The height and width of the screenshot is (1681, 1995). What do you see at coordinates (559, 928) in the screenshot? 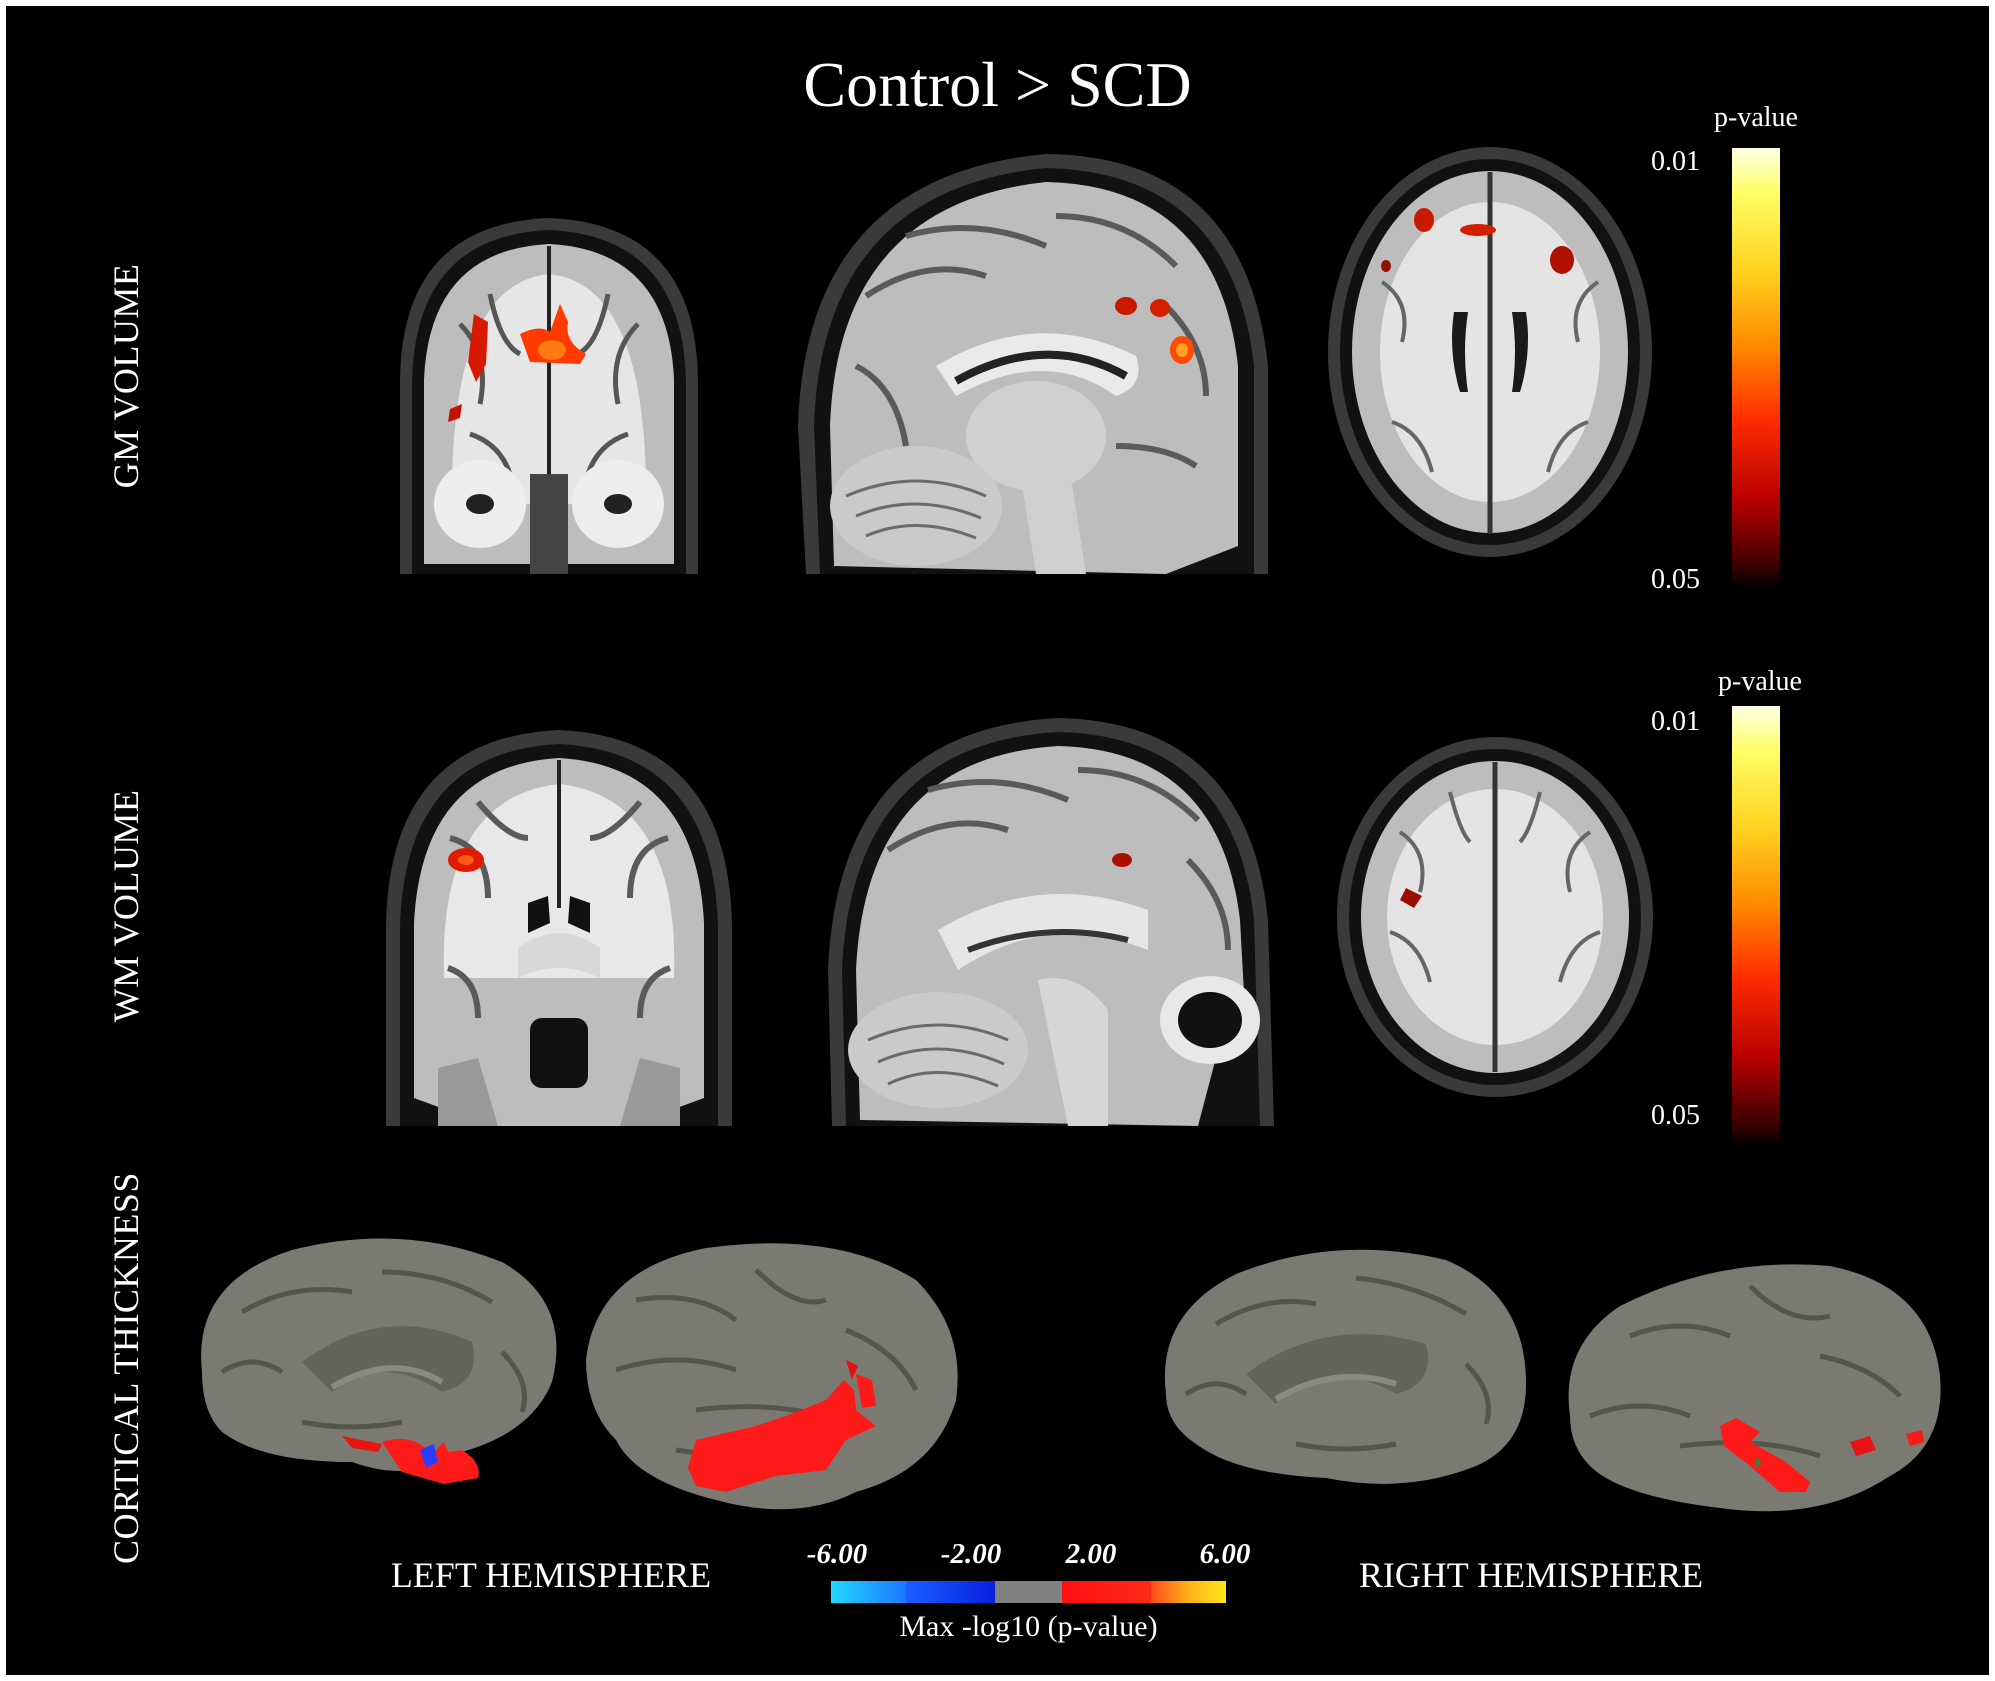
I see `wm-coronal-slice` at bounding box center [559, 928].